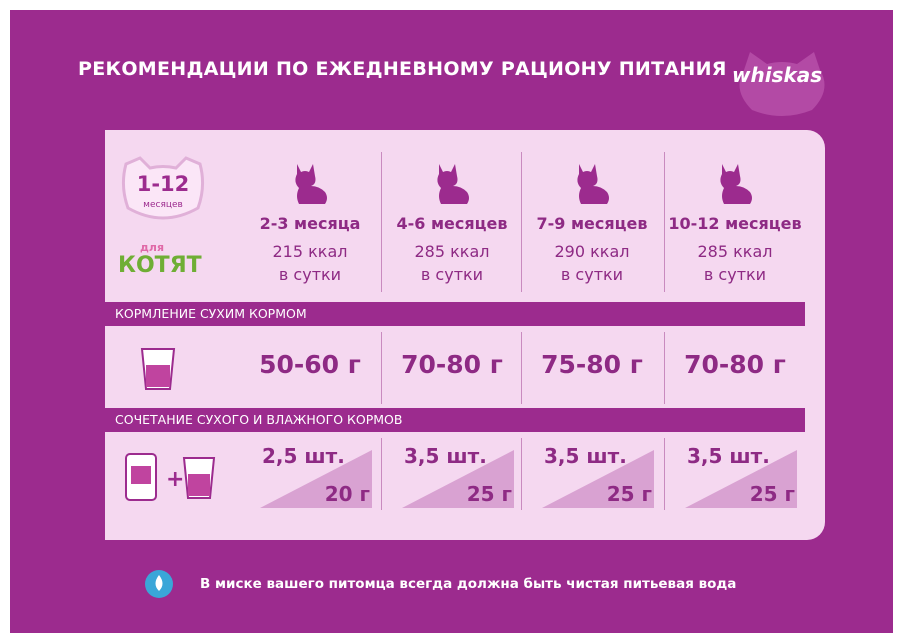 The image size is (903, 643). I want to click on badge-for: для, so click(152, 247).